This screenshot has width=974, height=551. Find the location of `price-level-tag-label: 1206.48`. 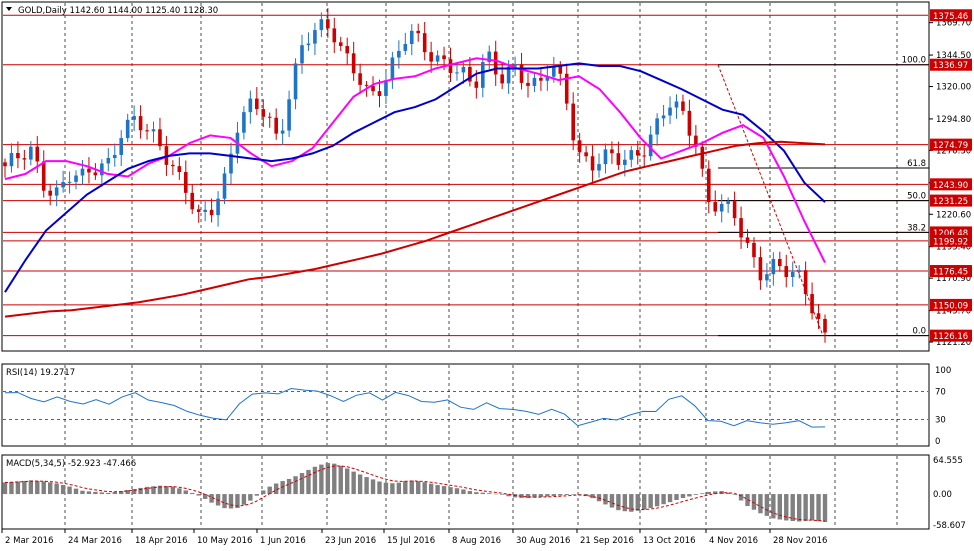

price-level-tag-label: 1206.48 is located at coordinates (950, 234).